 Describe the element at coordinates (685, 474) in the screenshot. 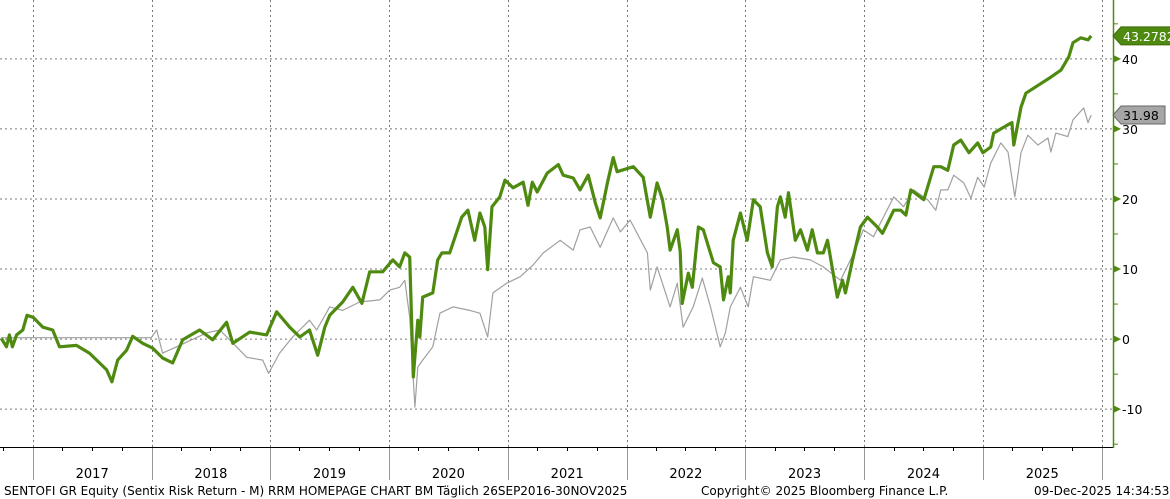

I see `x-tick-label: 2022` at that location.